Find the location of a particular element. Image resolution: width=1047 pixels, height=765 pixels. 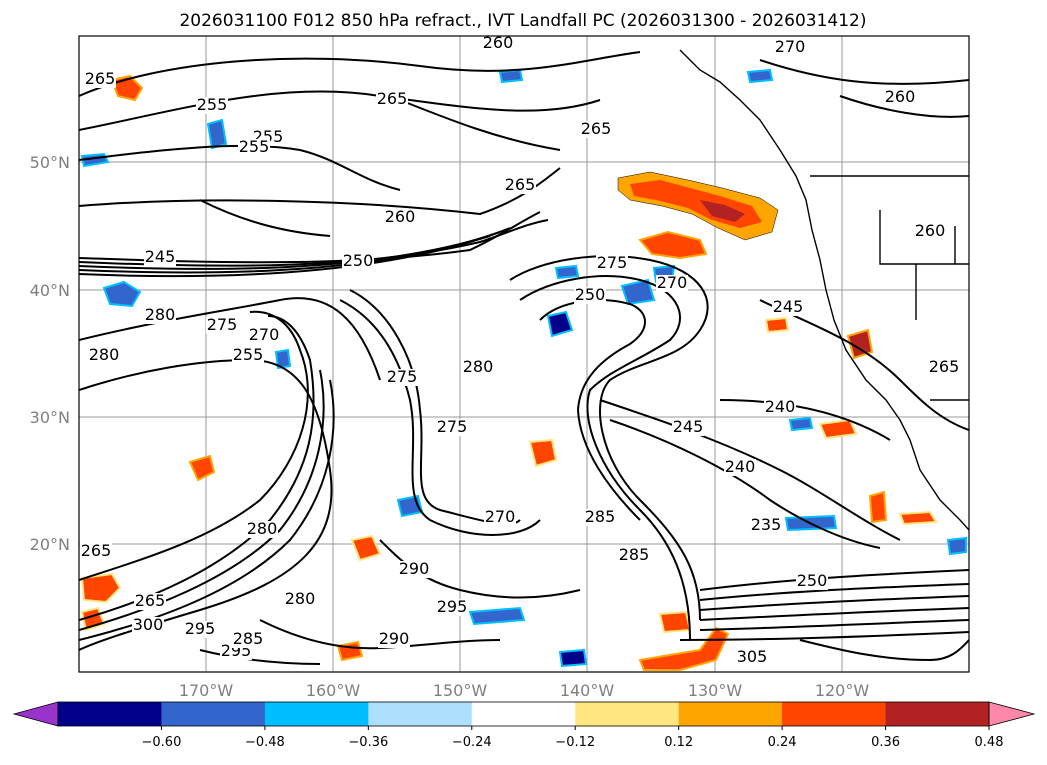

lat-tick-label: 50°N is located at coordinates (50, 162).